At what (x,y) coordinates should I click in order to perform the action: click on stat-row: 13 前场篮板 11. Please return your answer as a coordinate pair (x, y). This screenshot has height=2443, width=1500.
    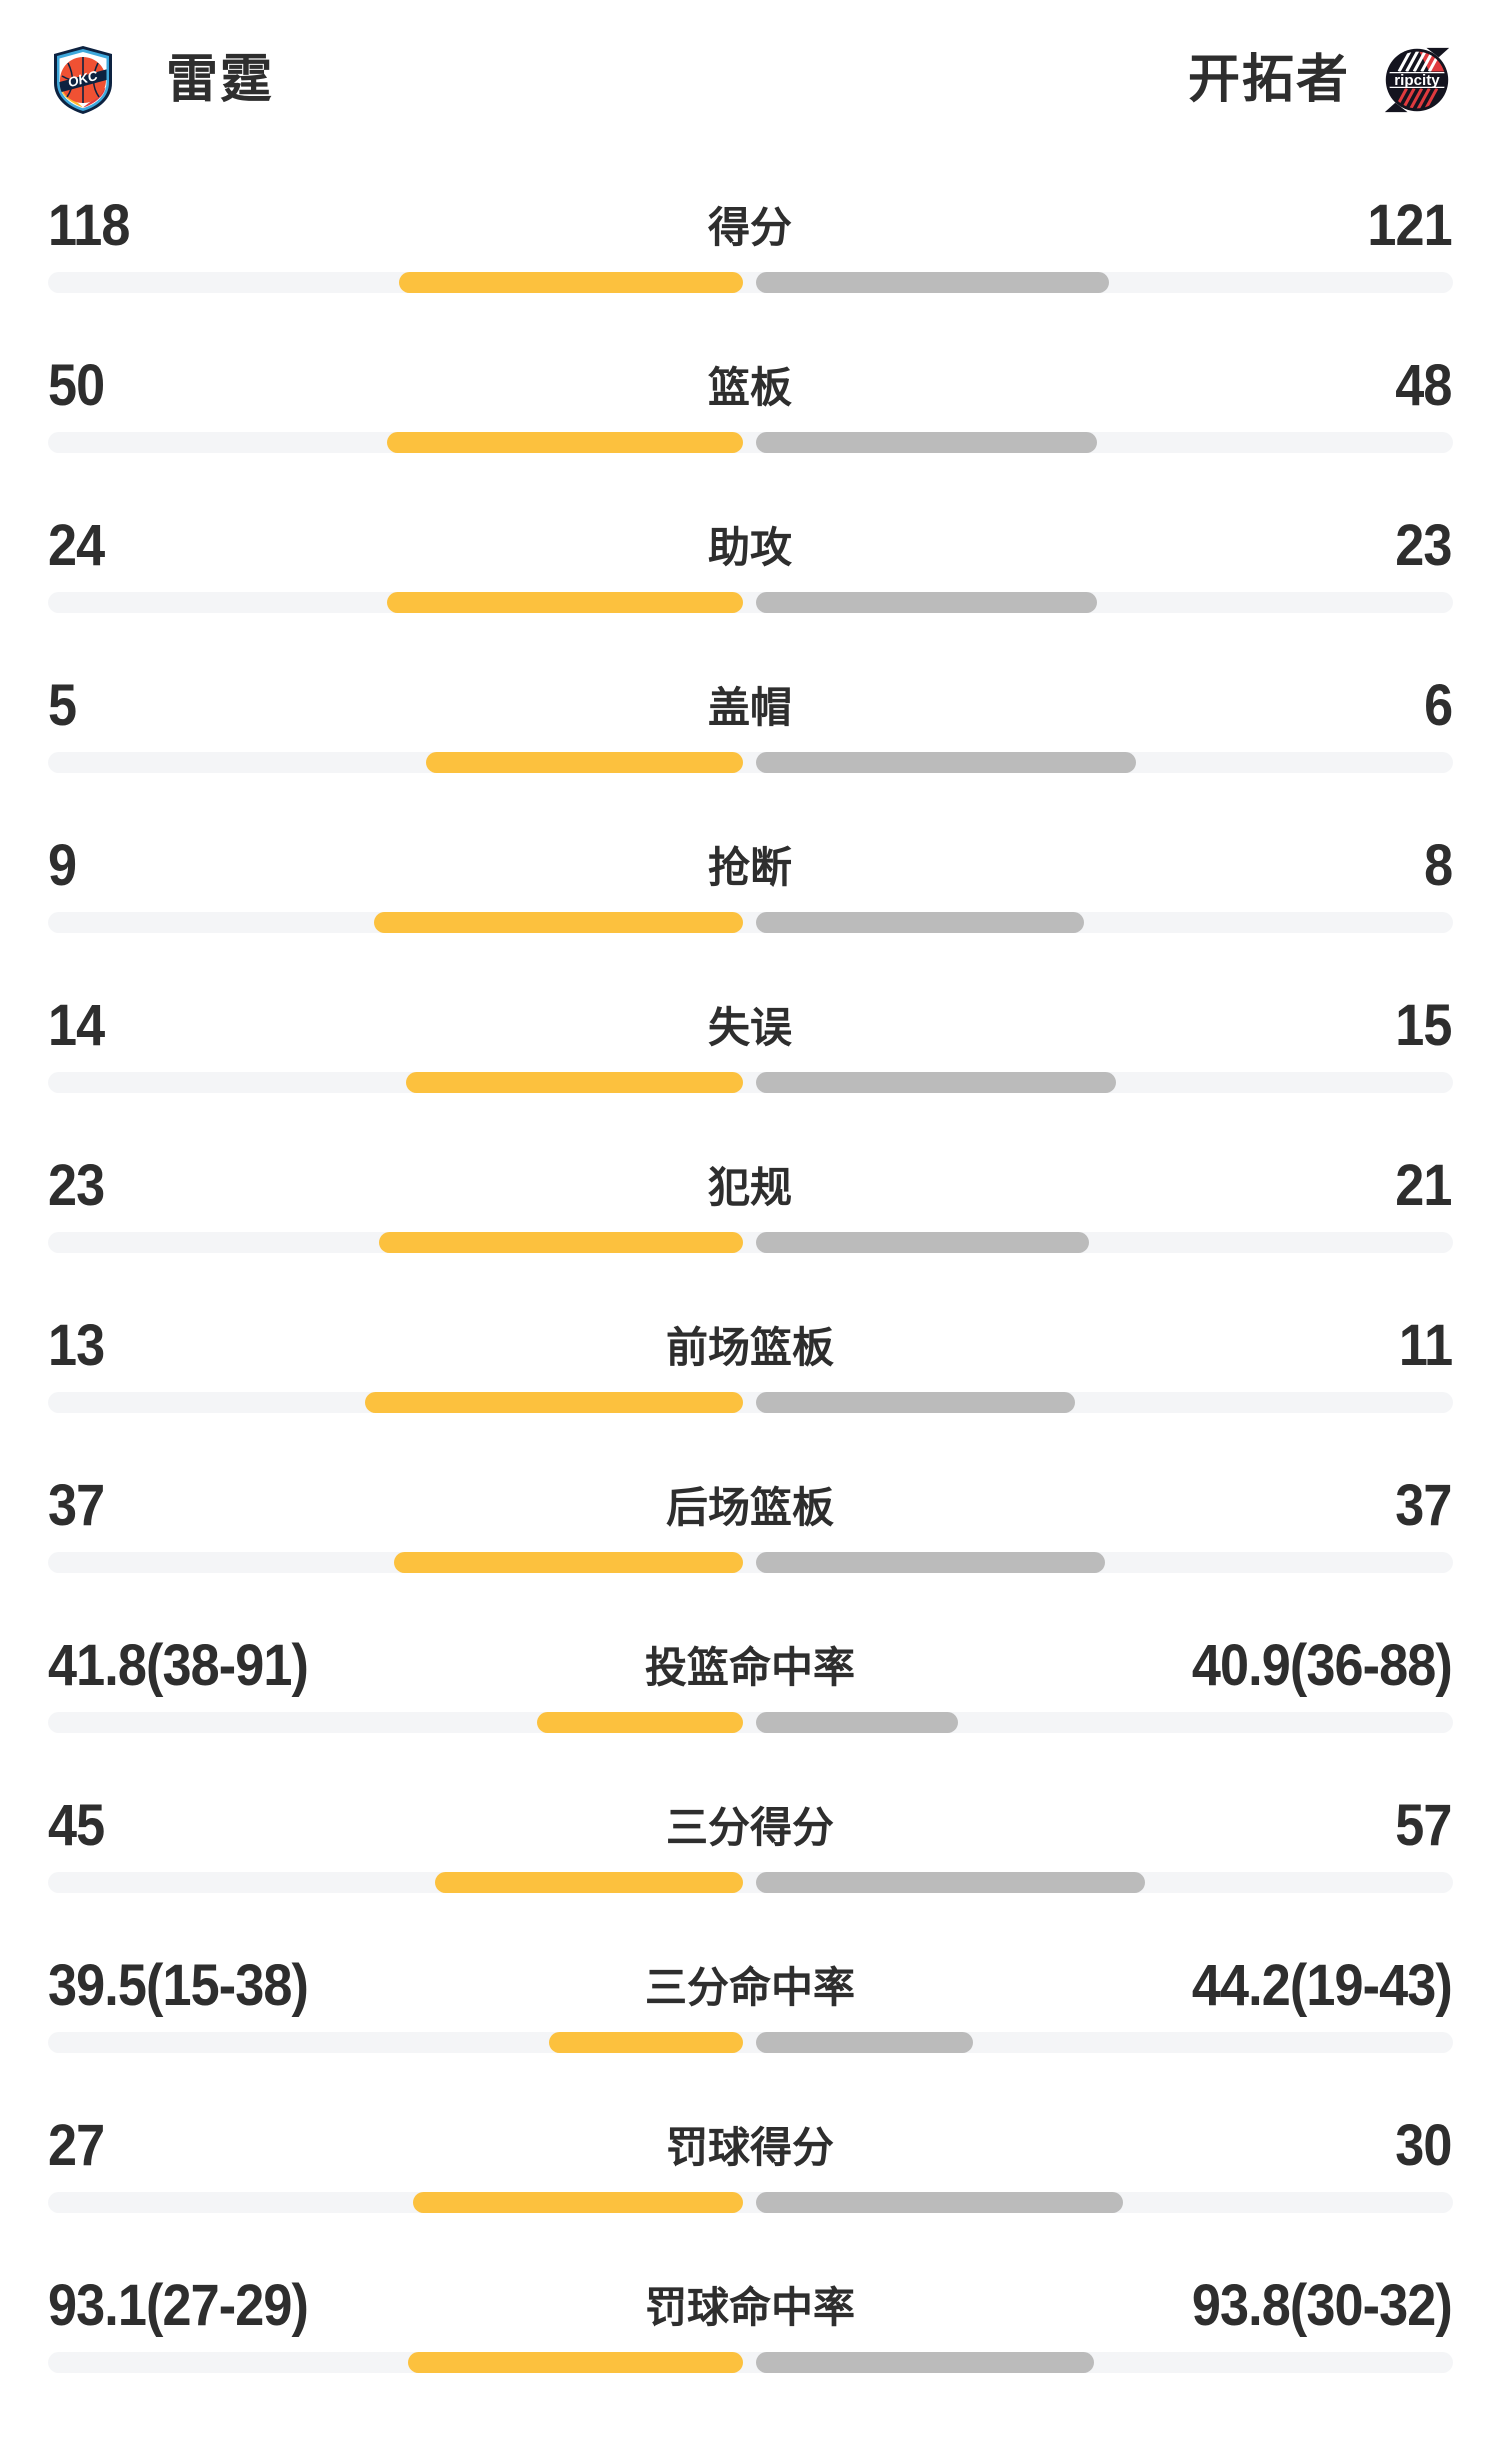
    Looking at the image, I should click on (750, 1400).